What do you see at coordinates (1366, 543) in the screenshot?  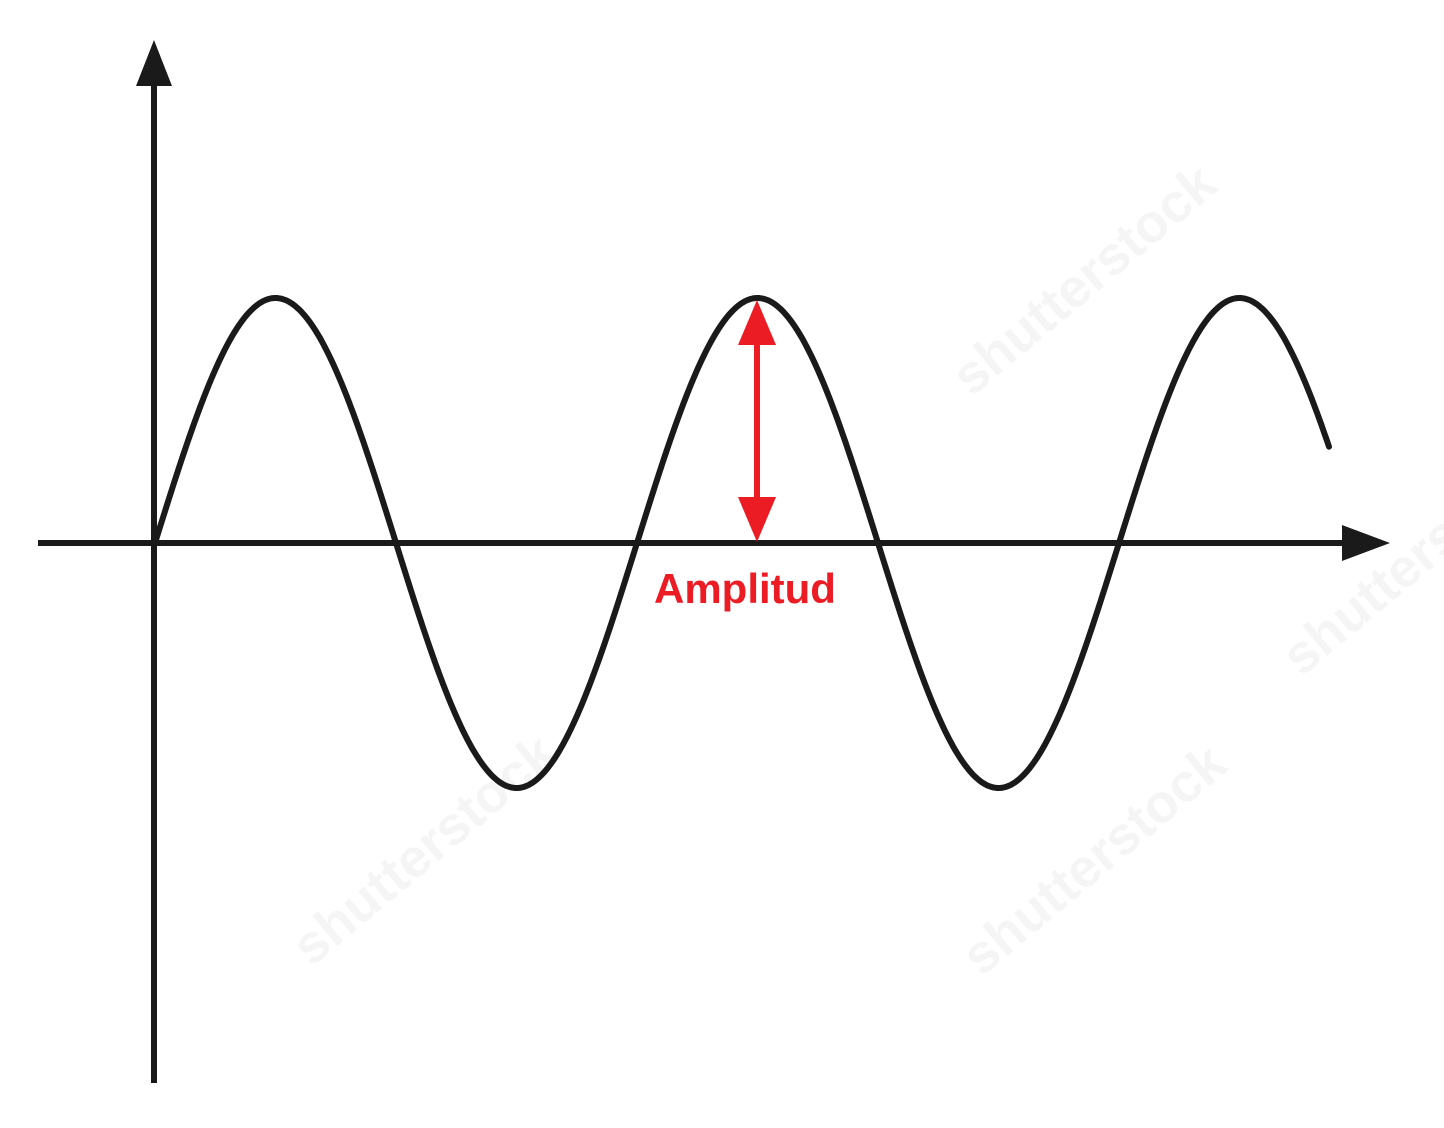 I see `horizontal-axis-arrowhead-icon` at bounding box center [1366, 543].